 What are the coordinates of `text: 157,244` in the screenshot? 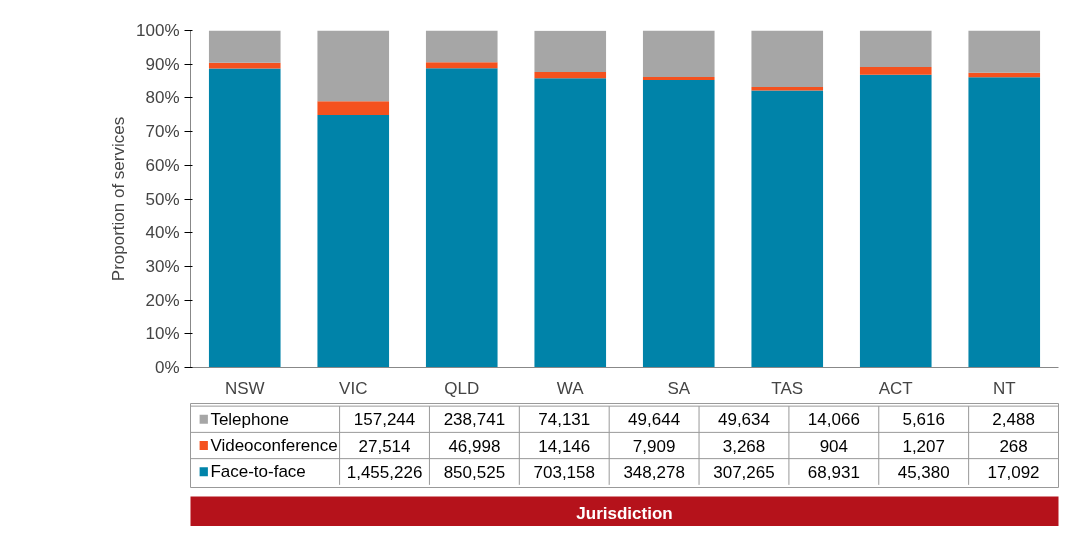 It's located at (384, 420).